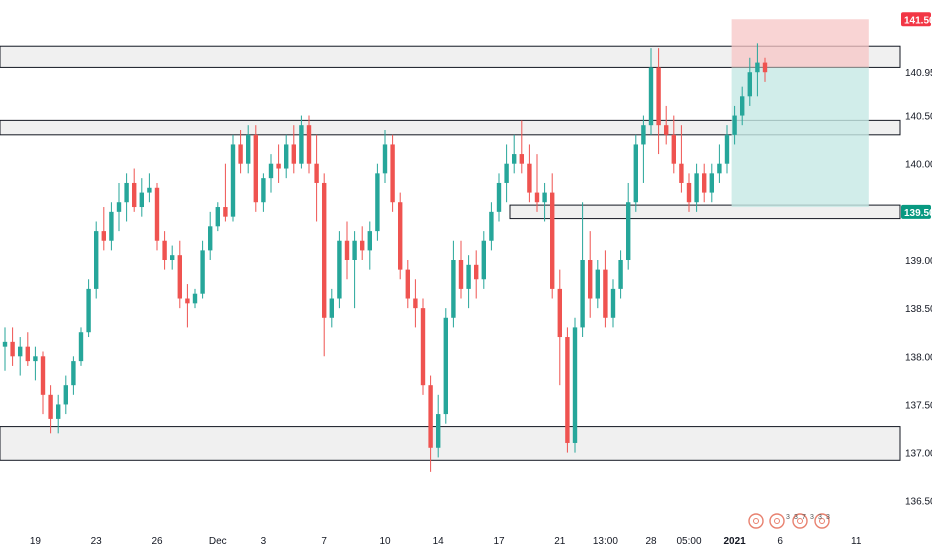 This screenshot has height=555, width=932. I want to click on price-tick-label: 137.500, so click(918, 405).